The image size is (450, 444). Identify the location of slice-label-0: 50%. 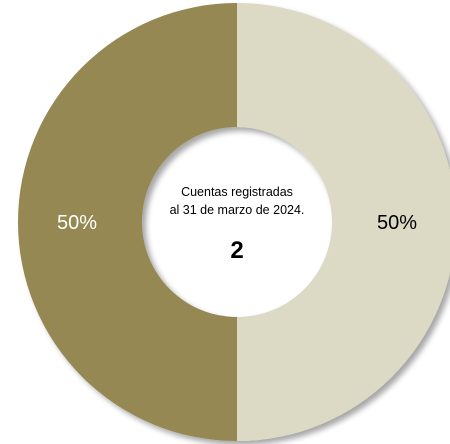
(397, 223).